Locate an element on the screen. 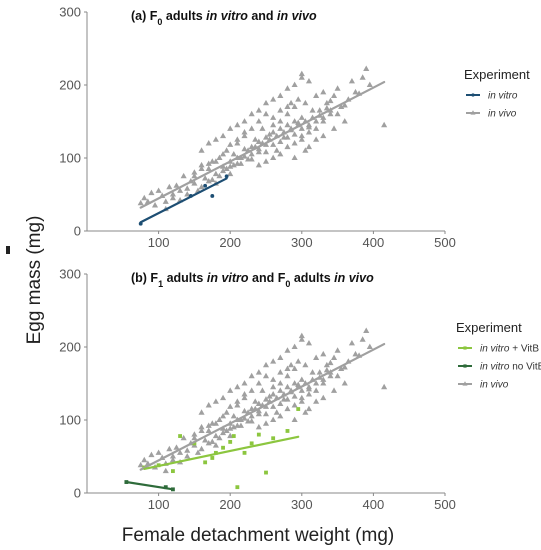 The width and height of the screenshot is (541, 550). legend-label: in vitro + VitB is located at coordinates (509, 349).